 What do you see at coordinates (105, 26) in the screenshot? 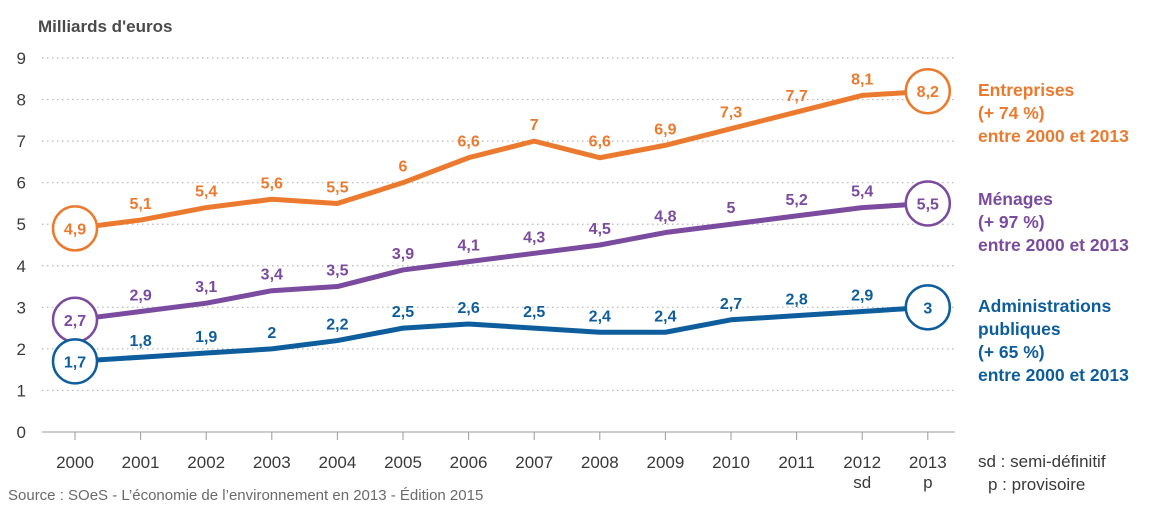
I see `y-axis-unit-label: Milliards d'euros` at bounding box center [105, 26].